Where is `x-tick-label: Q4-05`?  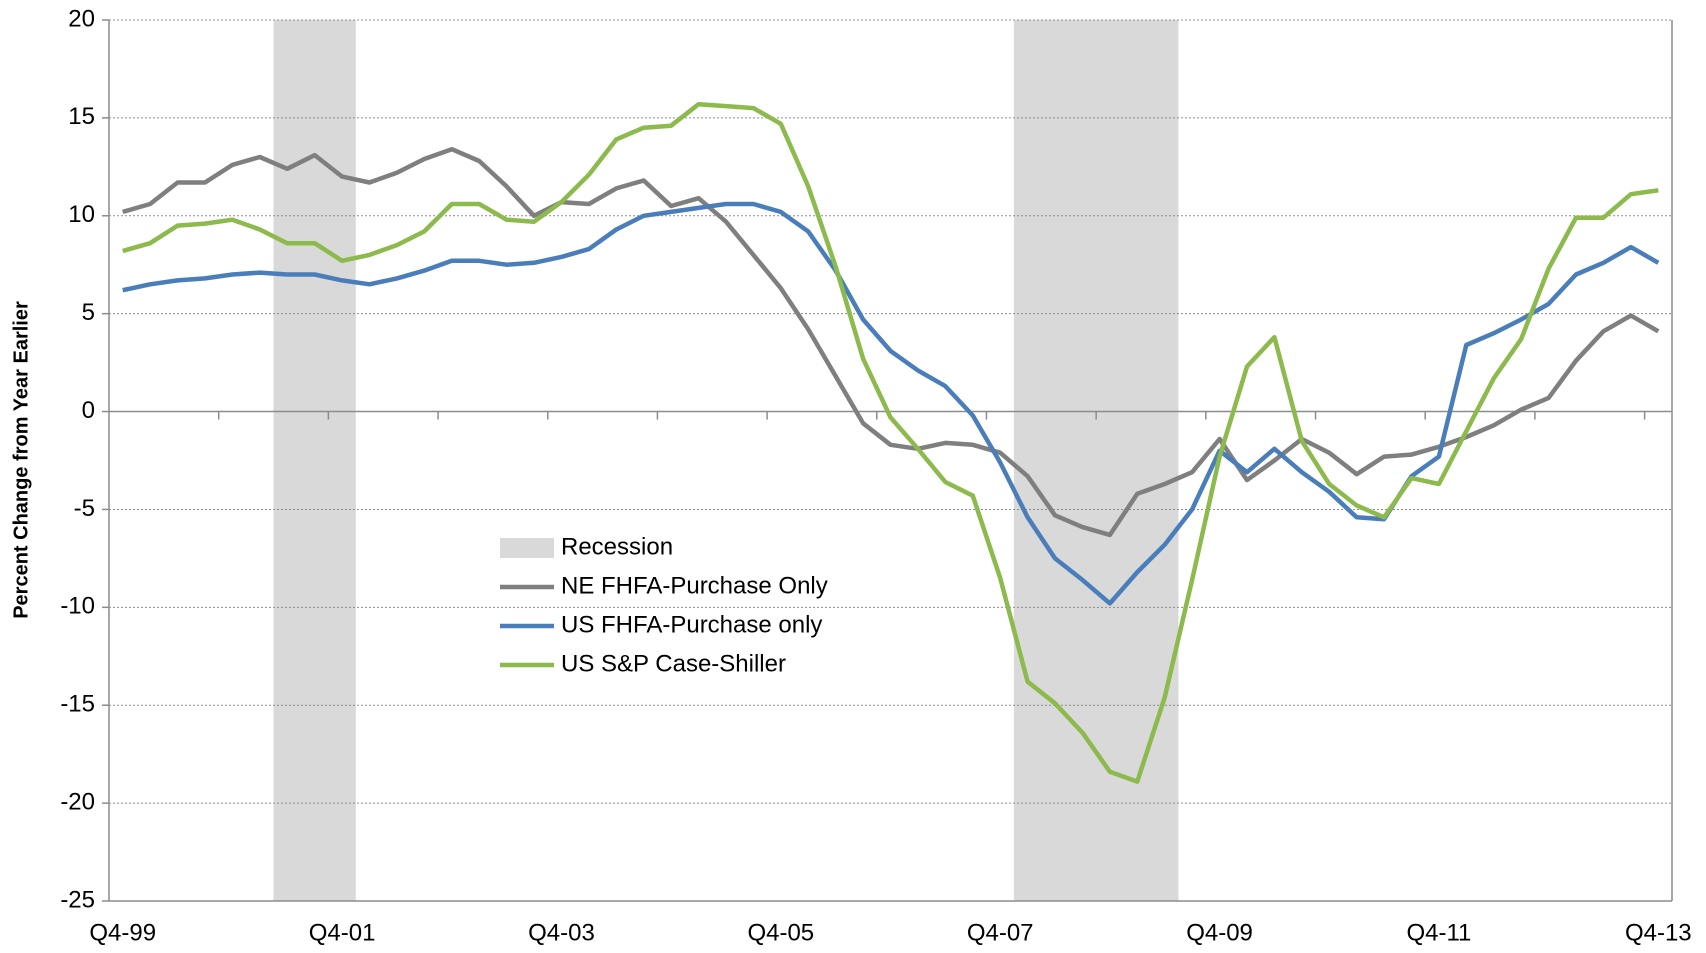 x-tick-label: Q4-05 is located at coordinates (780, 932).